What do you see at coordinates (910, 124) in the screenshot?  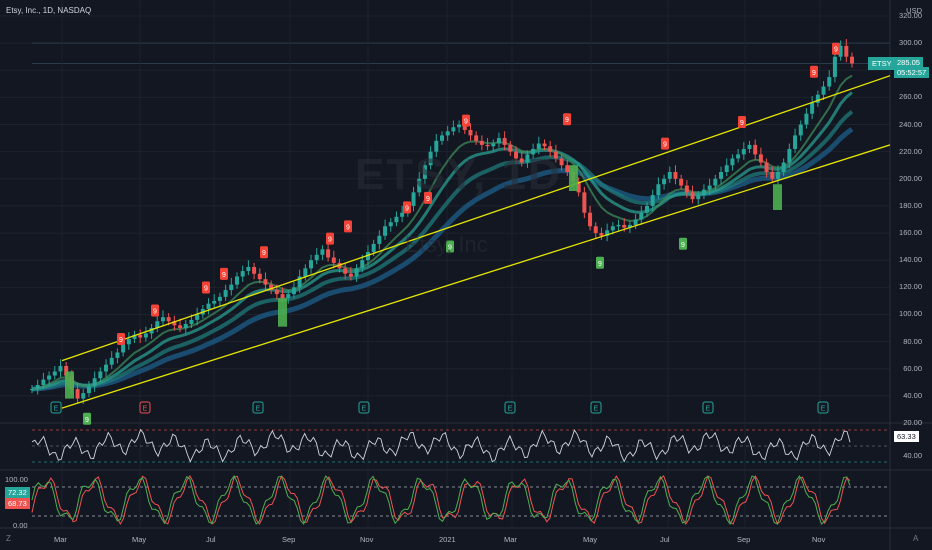 I see `price-label: 240.00` at bounding box center [910, 124].